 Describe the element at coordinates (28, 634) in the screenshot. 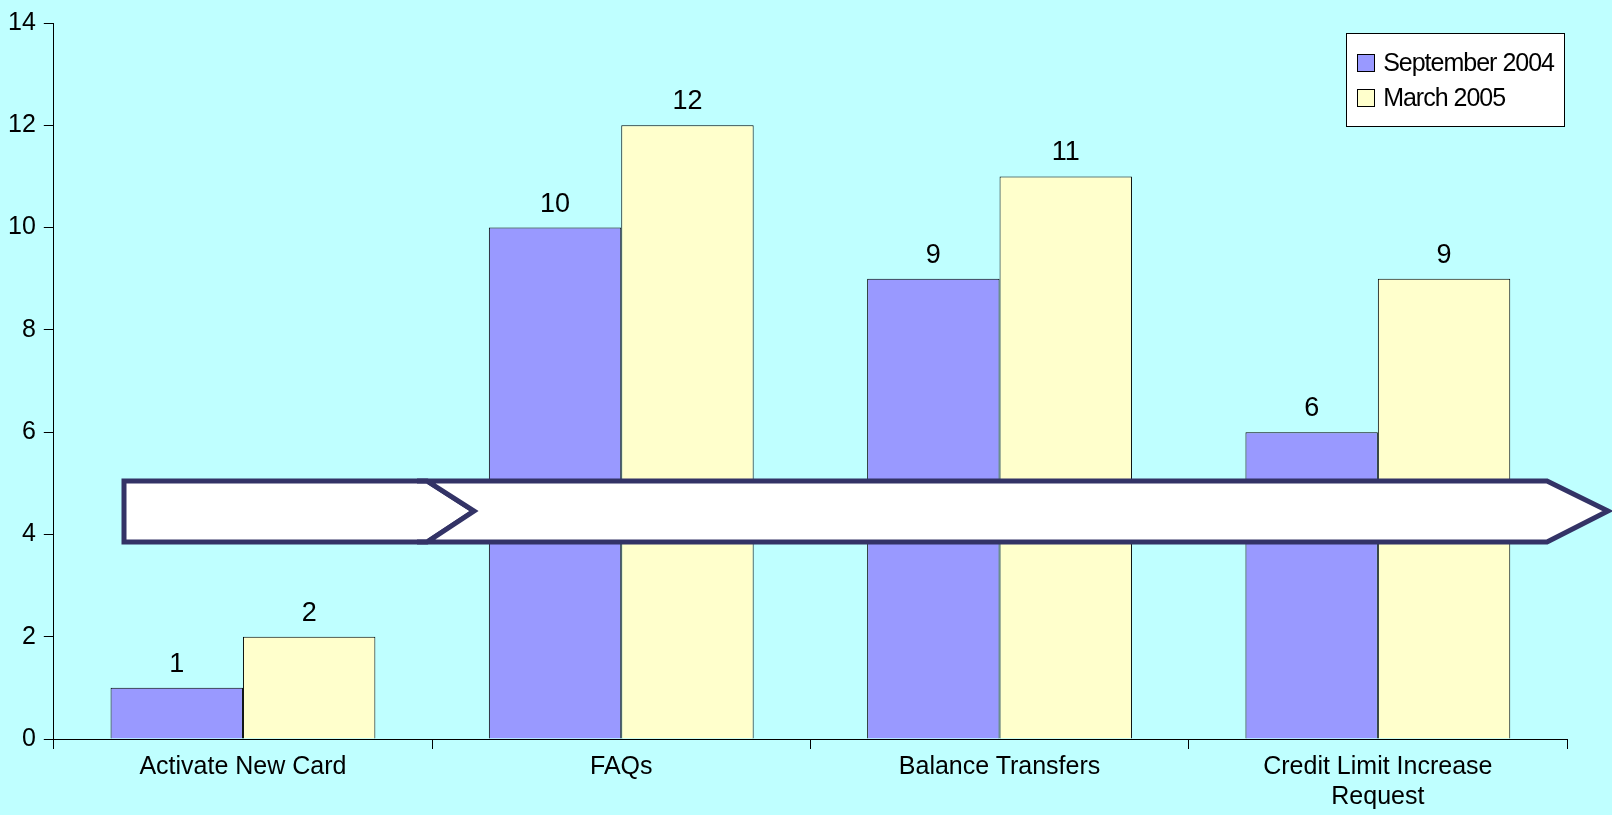

I see `y-tick-label: 2` at that location.